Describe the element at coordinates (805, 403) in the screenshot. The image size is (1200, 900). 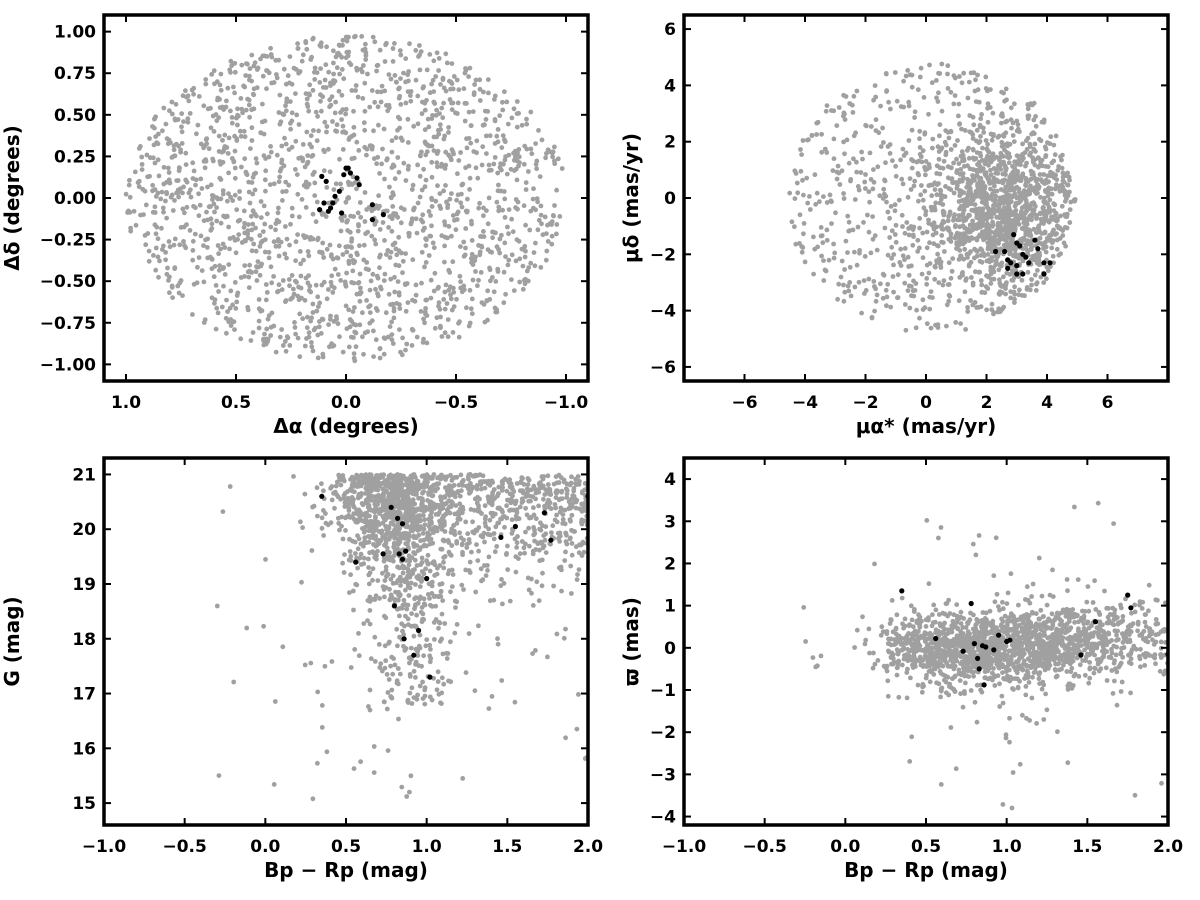
I see `x-tick-label: −4` at that location.